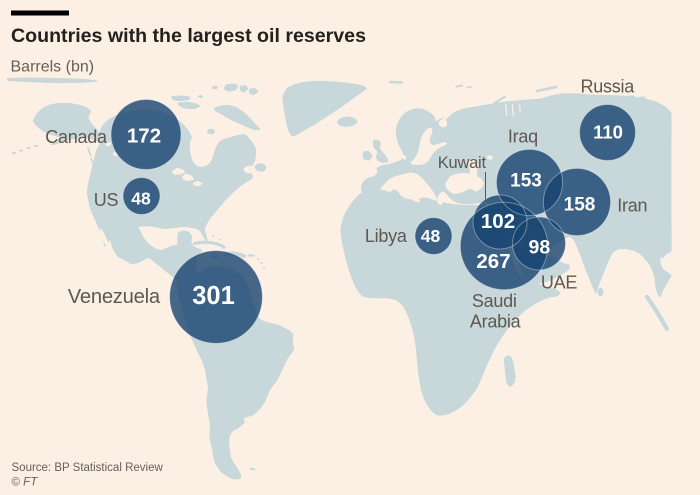 The width and height of the screenshot is (700, 495). Describe the element at coordinates (494, 301) in the screenshot. I see `svg-text: Saudi` at that location.